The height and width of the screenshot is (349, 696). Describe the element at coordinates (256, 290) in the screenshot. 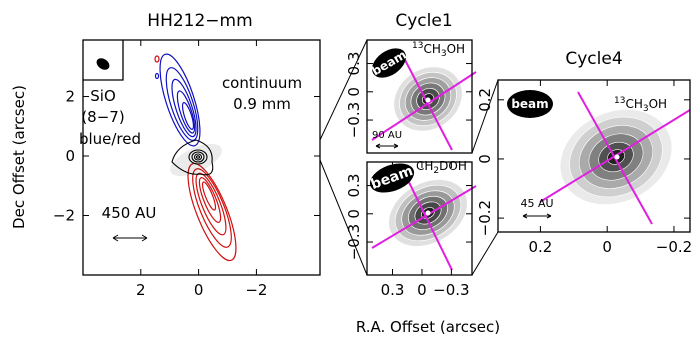

I see `x-tick-label: −2` at that location.